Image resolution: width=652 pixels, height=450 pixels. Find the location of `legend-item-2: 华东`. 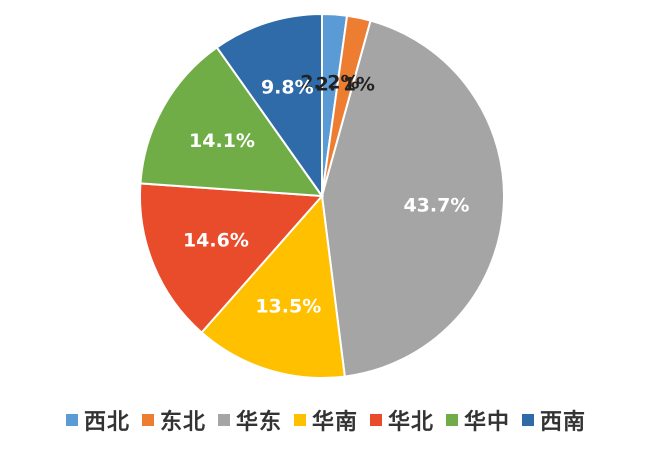

legend-item-2: 华东 is located at coordinates (249, 420).